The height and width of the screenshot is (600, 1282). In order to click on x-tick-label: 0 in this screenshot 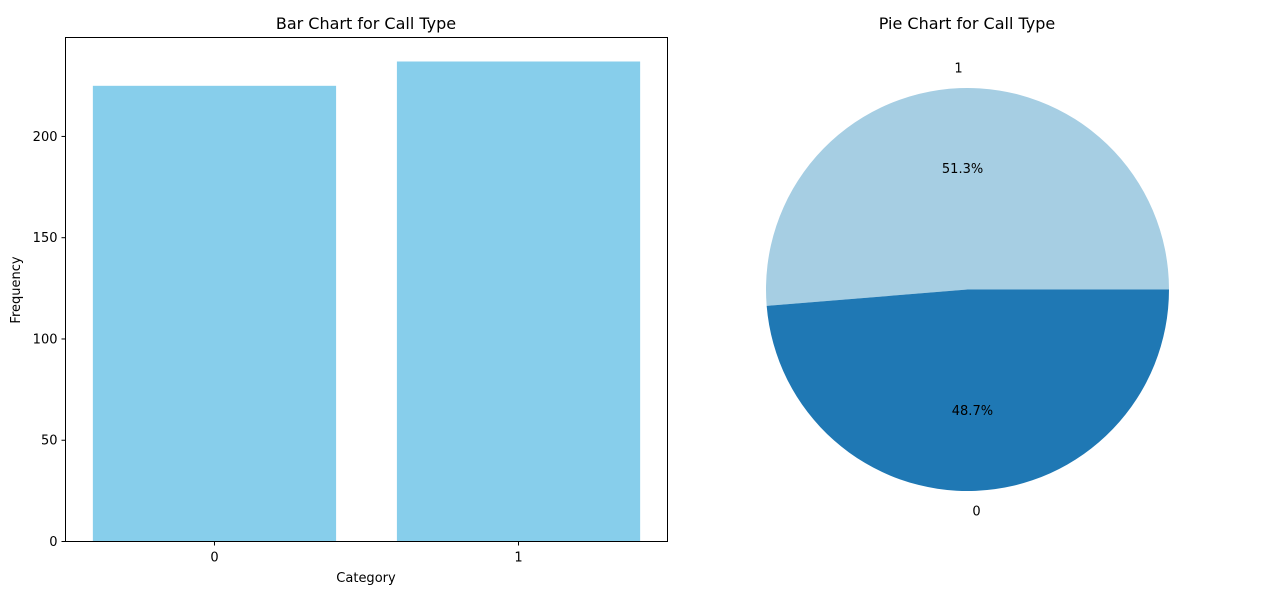, I will do `click(214, 558)`.